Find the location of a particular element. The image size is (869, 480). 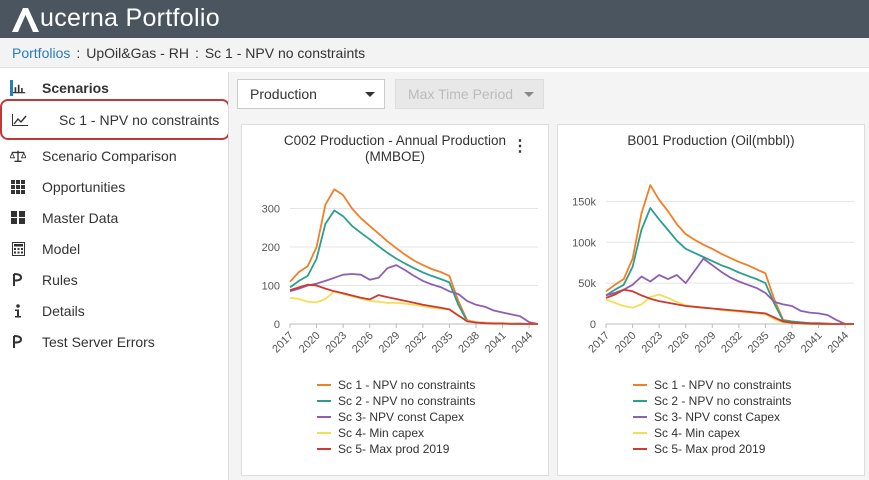

sidebar-item-scenarios: Scenarios is located at coordinates (114, 88).